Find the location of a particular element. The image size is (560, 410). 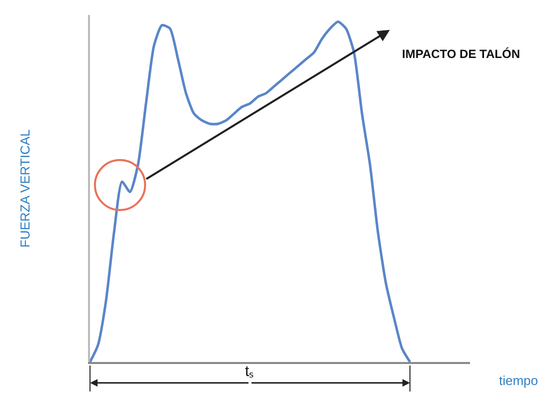

y-axis-title: FUERZA VERTICAL is located at coordinates (24, 188).